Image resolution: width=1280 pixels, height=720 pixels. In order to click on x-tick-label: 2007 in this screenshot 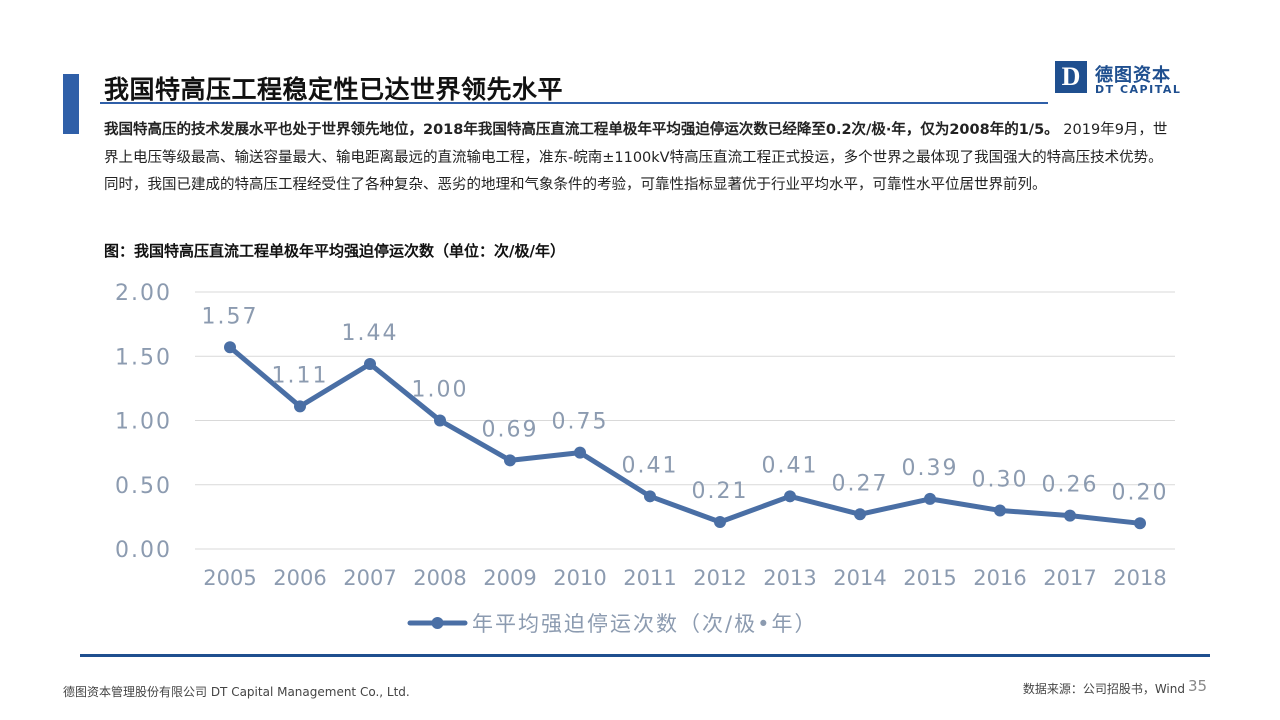, I will do `click(369, 578)`.